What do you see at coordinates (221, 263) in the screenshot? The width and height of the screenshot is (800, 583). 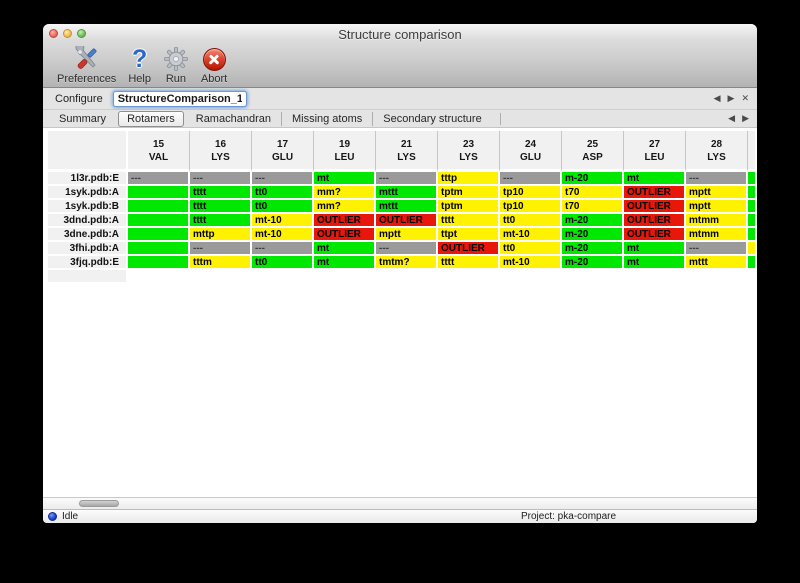 I see `rotamer-cell: tttm` at bounding box center [221, 263].